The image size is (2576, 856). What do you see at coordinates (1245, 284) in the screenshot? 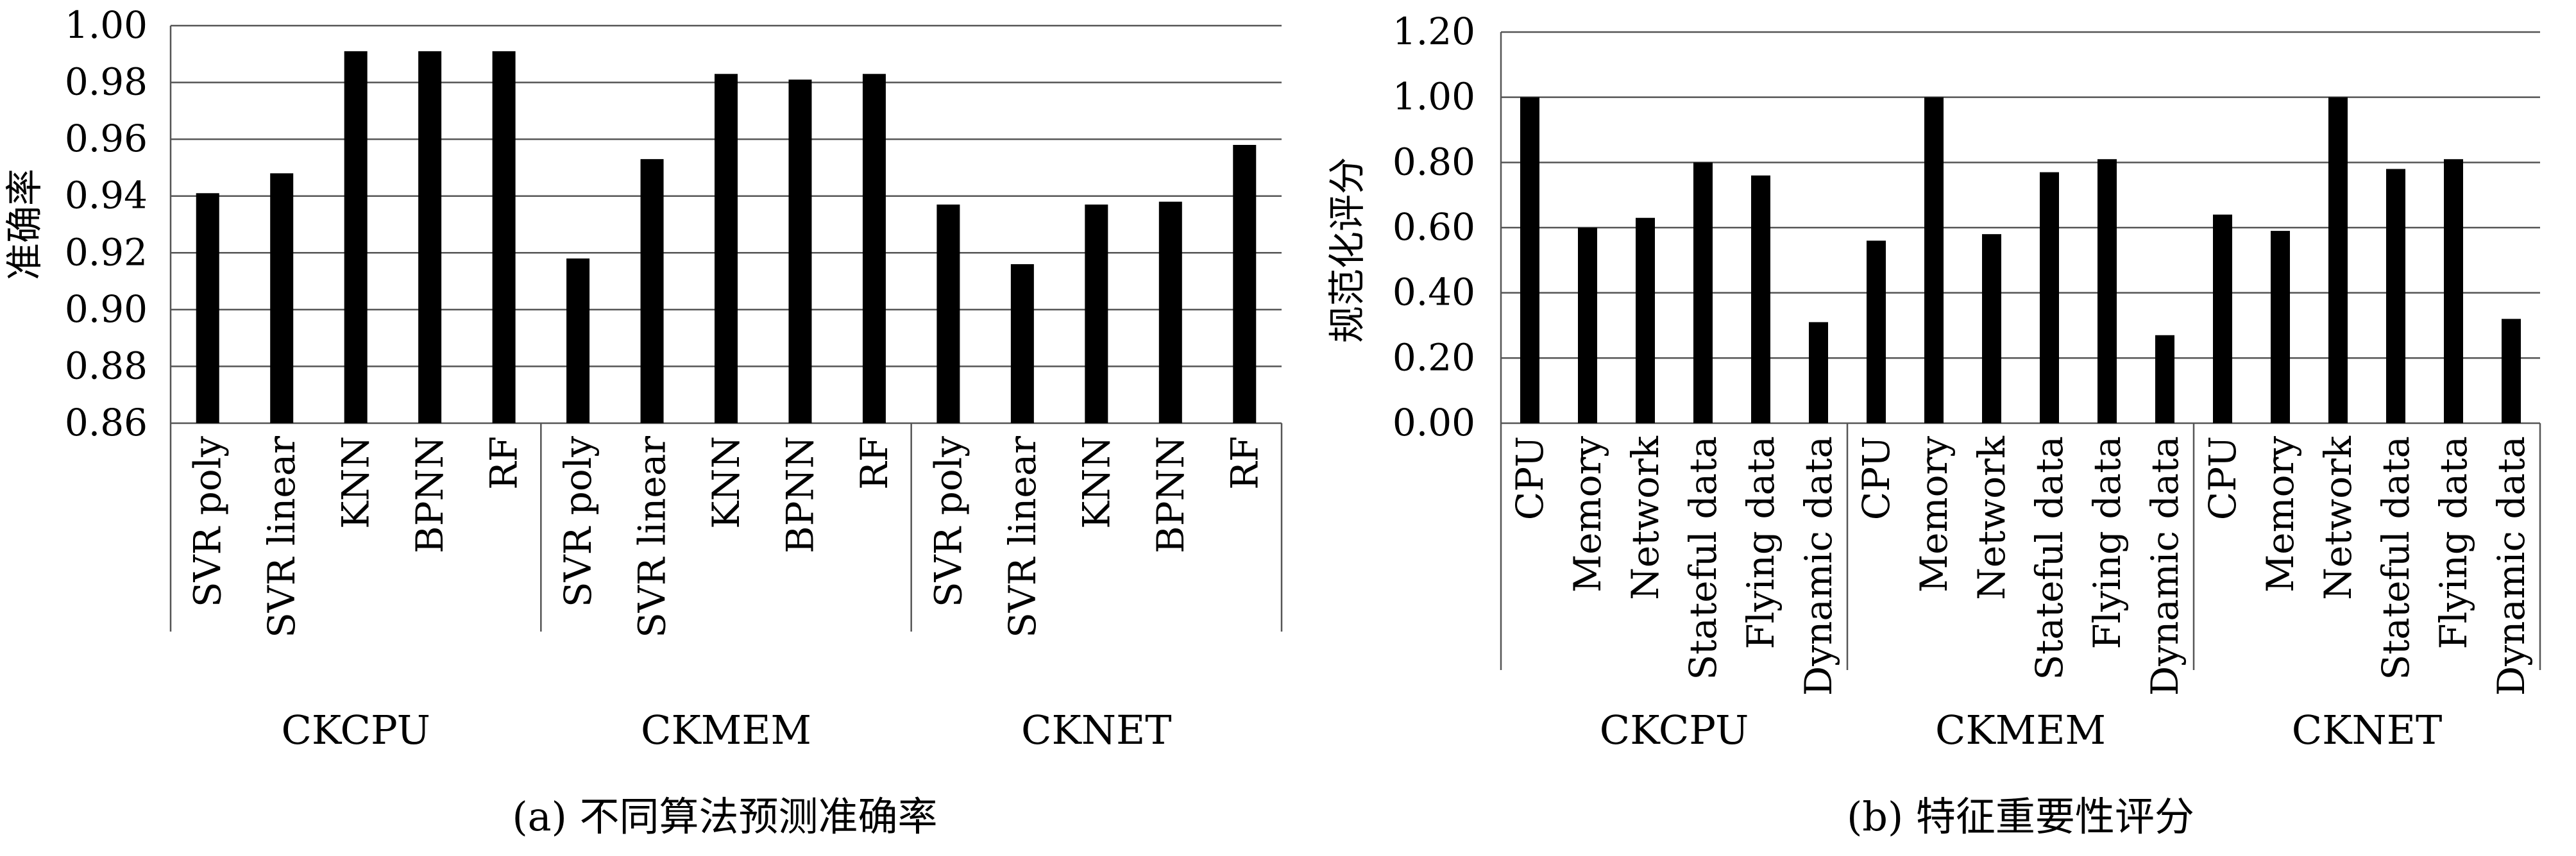
I see `bar-cknet-rf` at bounding box center [1245, 284].